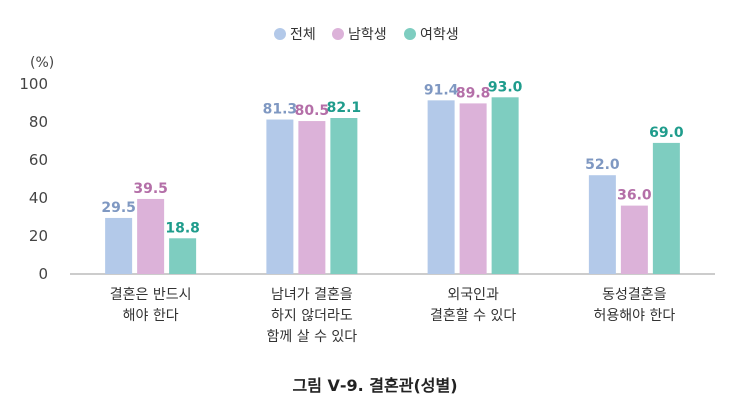  I want to click on data-label: 89.8, so click(473, 93).